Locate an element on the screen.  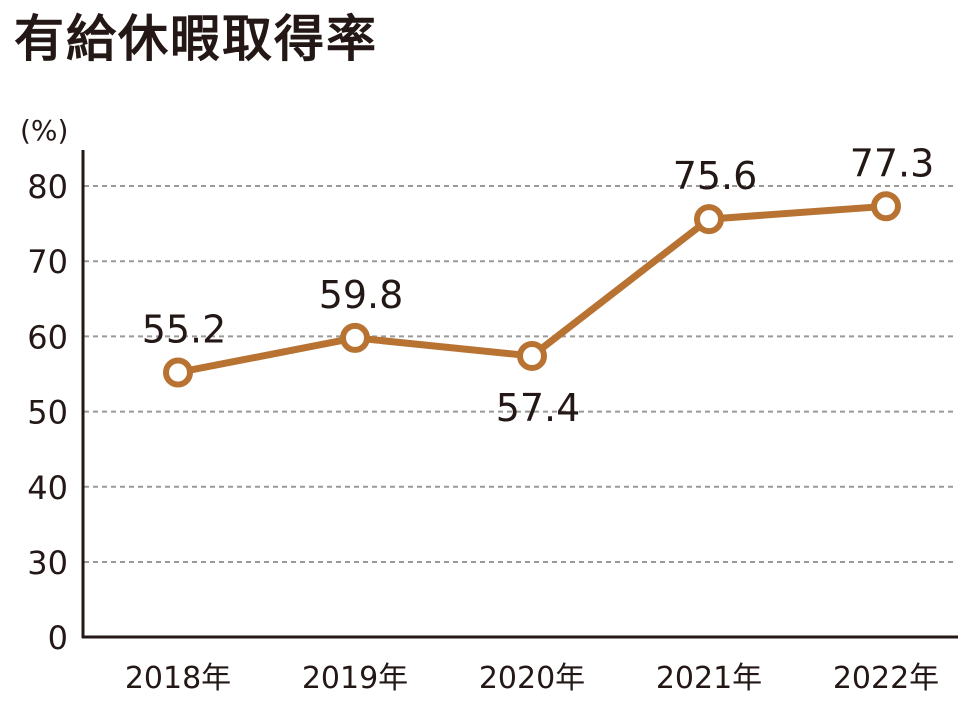
data-label: 57.4 is located at coordinates (538, 408).